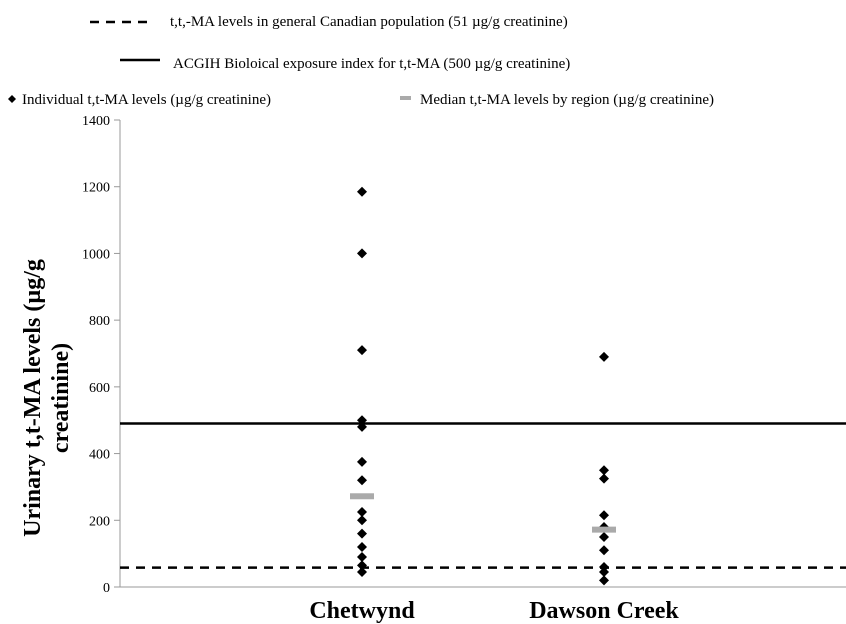 The image size is (846, 624). I want to click on y-tick-label: 1400, so click(96, 121).